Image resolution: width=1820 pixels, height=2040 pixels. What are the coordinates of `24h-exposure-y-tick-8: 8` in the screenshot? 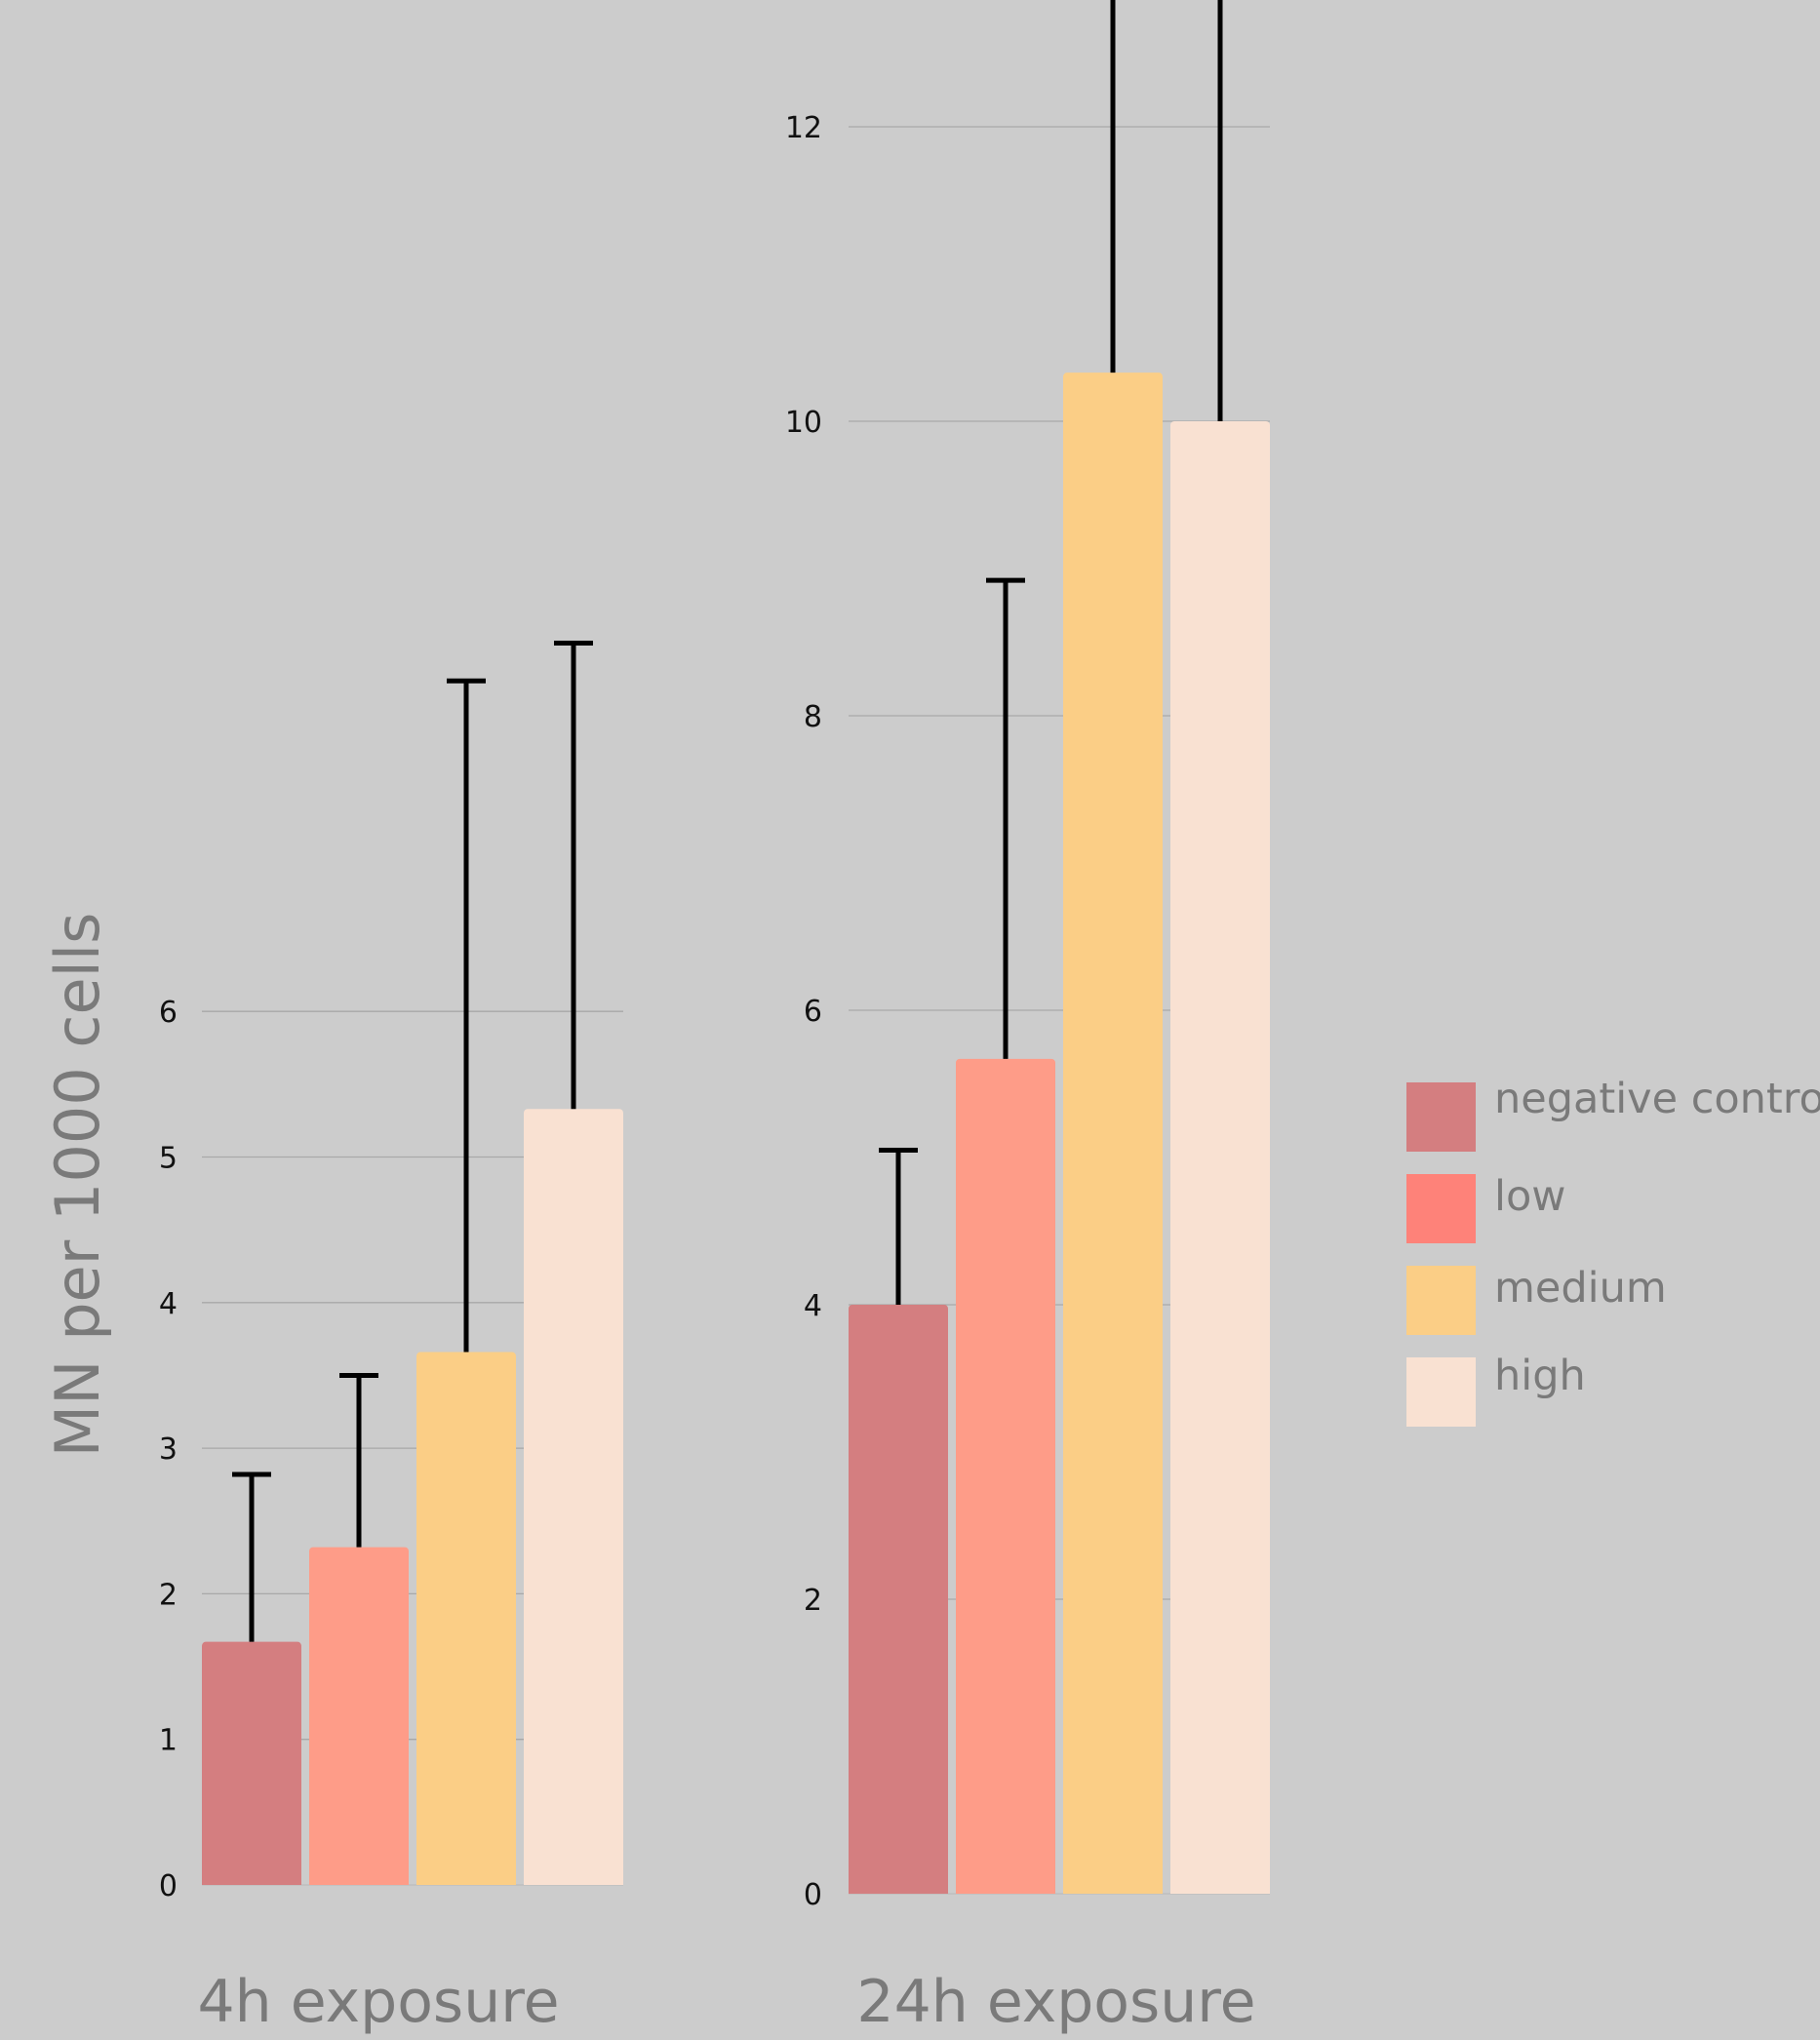 It's located at (813, 717).